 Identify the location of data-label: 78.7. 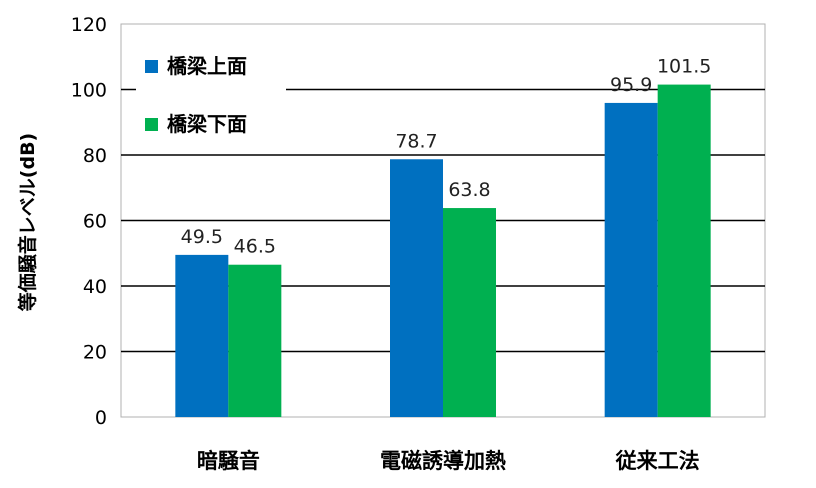
(416, 141).